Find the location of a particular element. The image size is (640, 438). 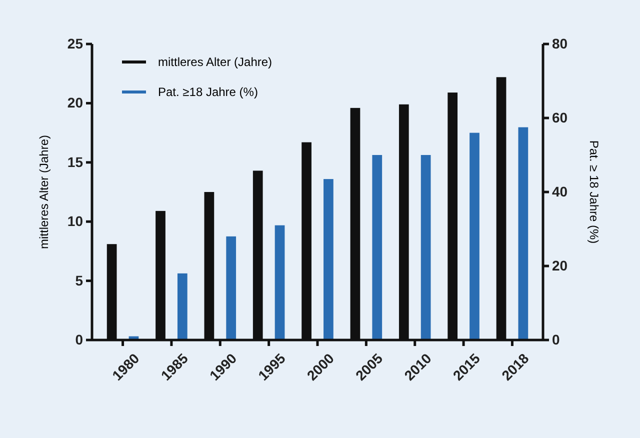

legend-label: mittleres Alter (Jahre) is located at coordinates (215, 62).